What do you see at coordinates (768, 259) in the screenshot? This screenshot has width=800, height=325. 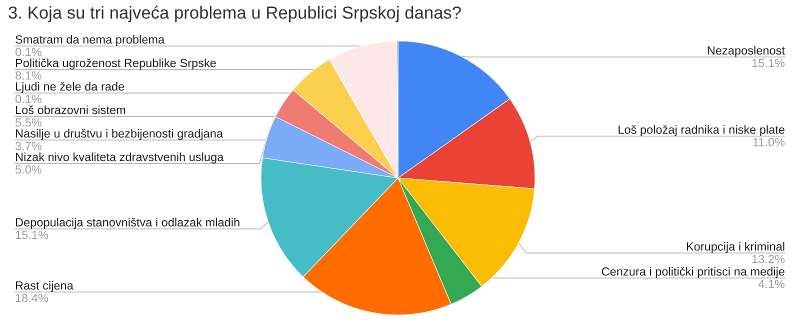 I see `data-label: 13.2%` at bounding box center [768, 259].